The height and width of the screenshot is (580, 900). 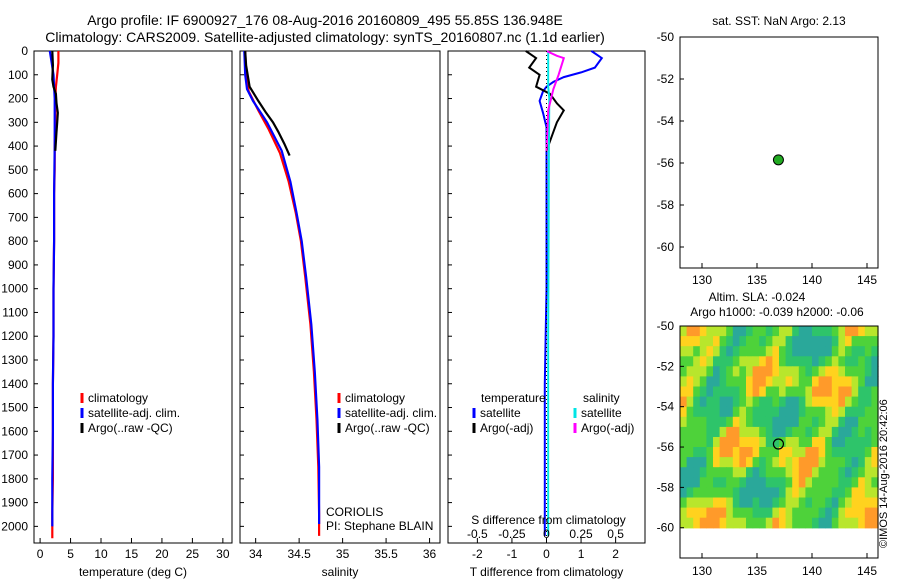 What do you see at coordinates (702, 571) in the screenshot?
I see `sla-map-xtick-label: 130` at bounding box center [702, 571].